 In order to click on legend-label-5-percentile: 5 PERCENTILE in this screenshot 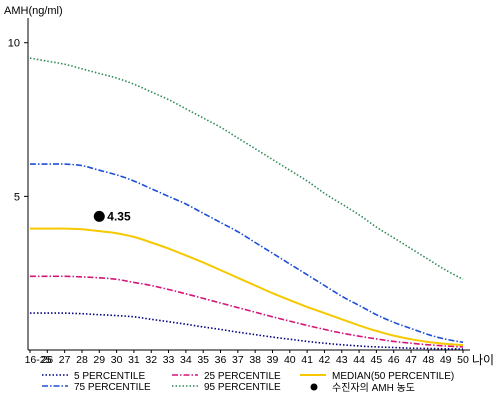, I will do `click(109, 376)`.